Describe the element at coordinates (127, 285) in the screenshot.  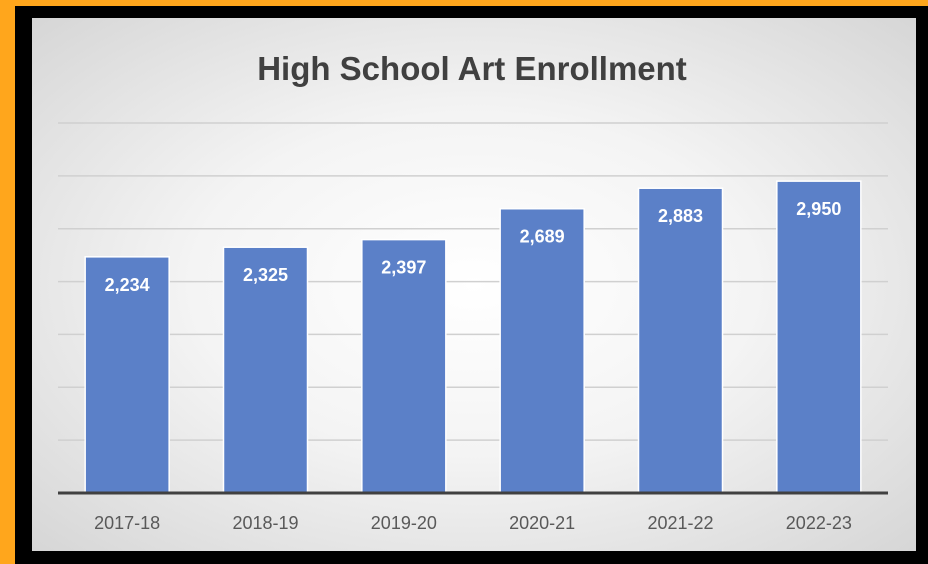
I see `data-label: 2,234` at that location.